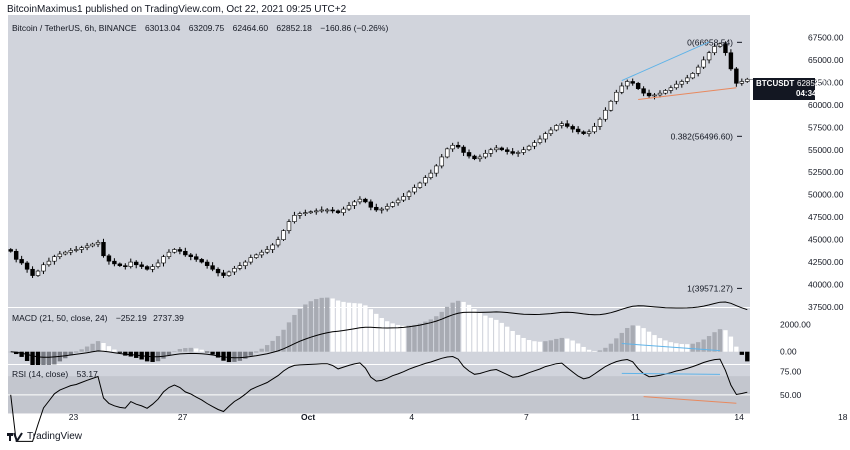  I want to click on macd-value-2: 2737.39, so click(168, 318).